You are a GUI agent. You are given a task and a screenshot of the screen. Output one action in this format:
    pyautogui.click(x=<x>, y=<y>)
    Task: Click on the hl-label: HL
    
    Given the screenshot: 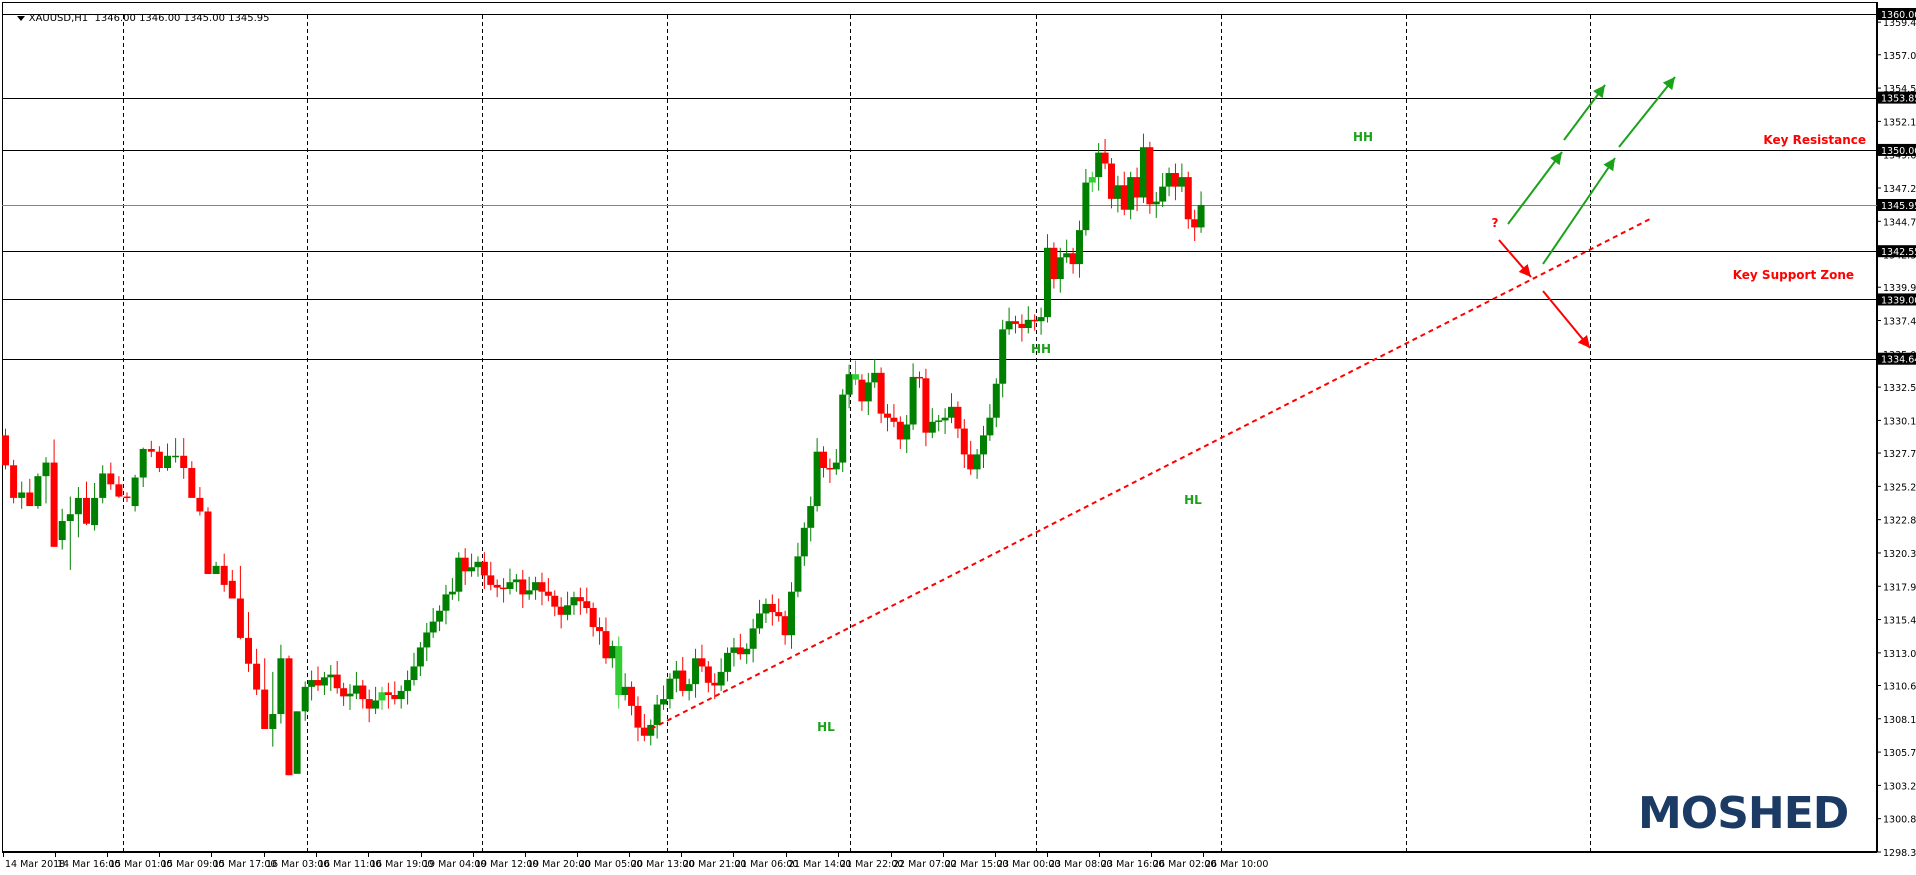 What is the action you would take?
    pyautogui.click(x=1193, y=500)
    